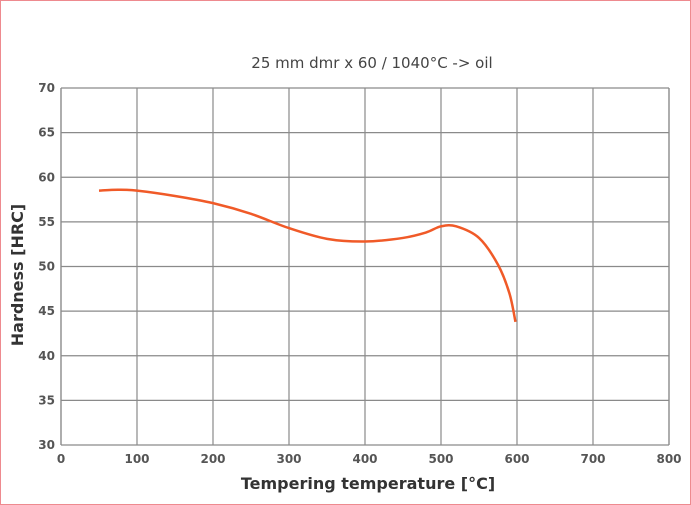 The height and width of the screenshot is (505, 691). What do you see at coordinates (46, 88) in the screenshot?
I see `y-tick-label: 70` at bounding box center [46, 88].